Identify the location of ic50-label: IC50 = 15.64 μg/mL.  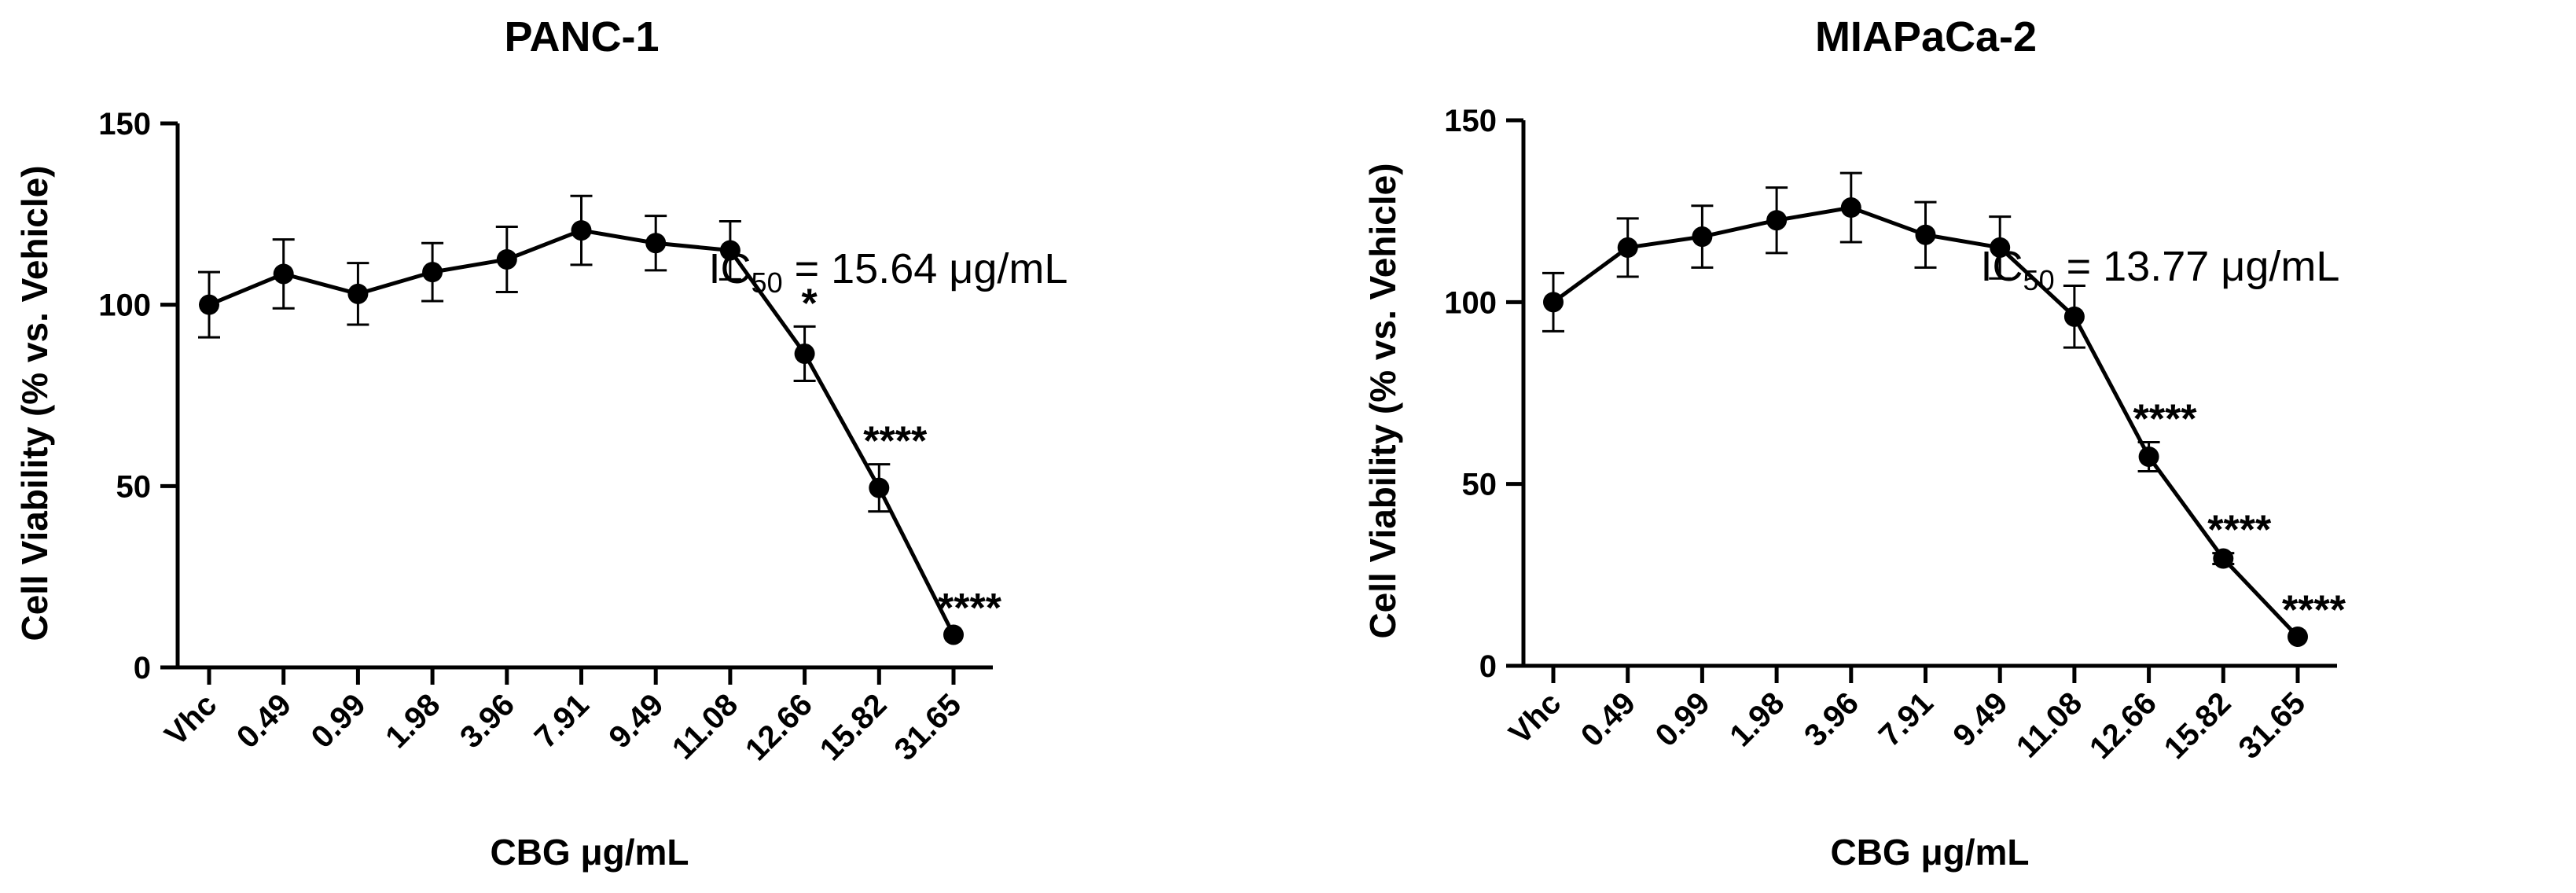
(888, 272).